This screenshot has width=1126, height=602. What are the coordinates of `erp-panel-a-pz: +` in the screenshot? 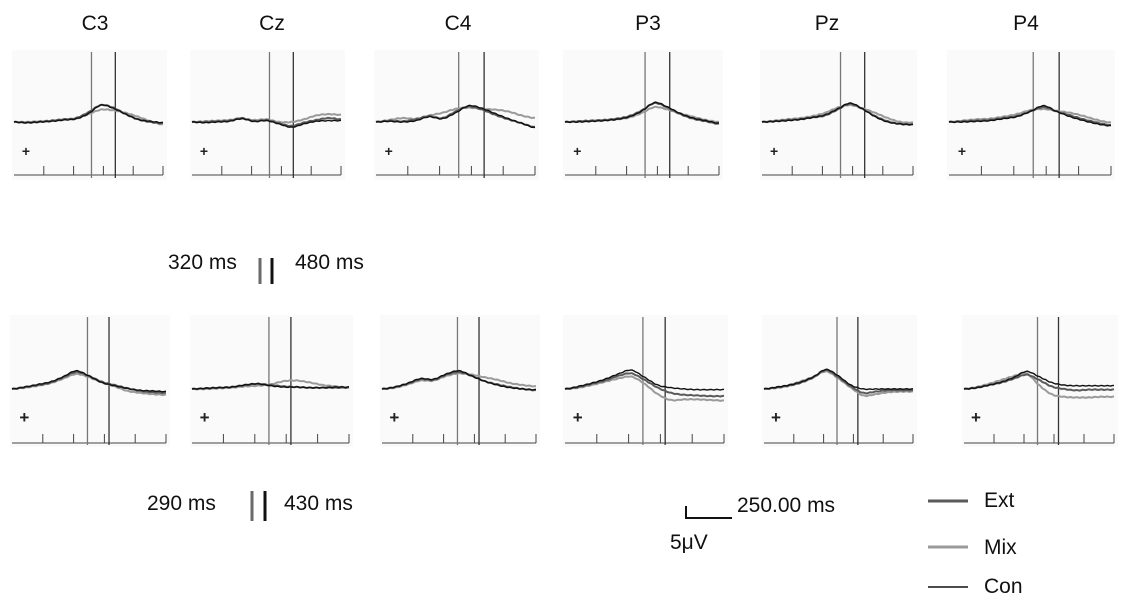 It's located at (838, 115).